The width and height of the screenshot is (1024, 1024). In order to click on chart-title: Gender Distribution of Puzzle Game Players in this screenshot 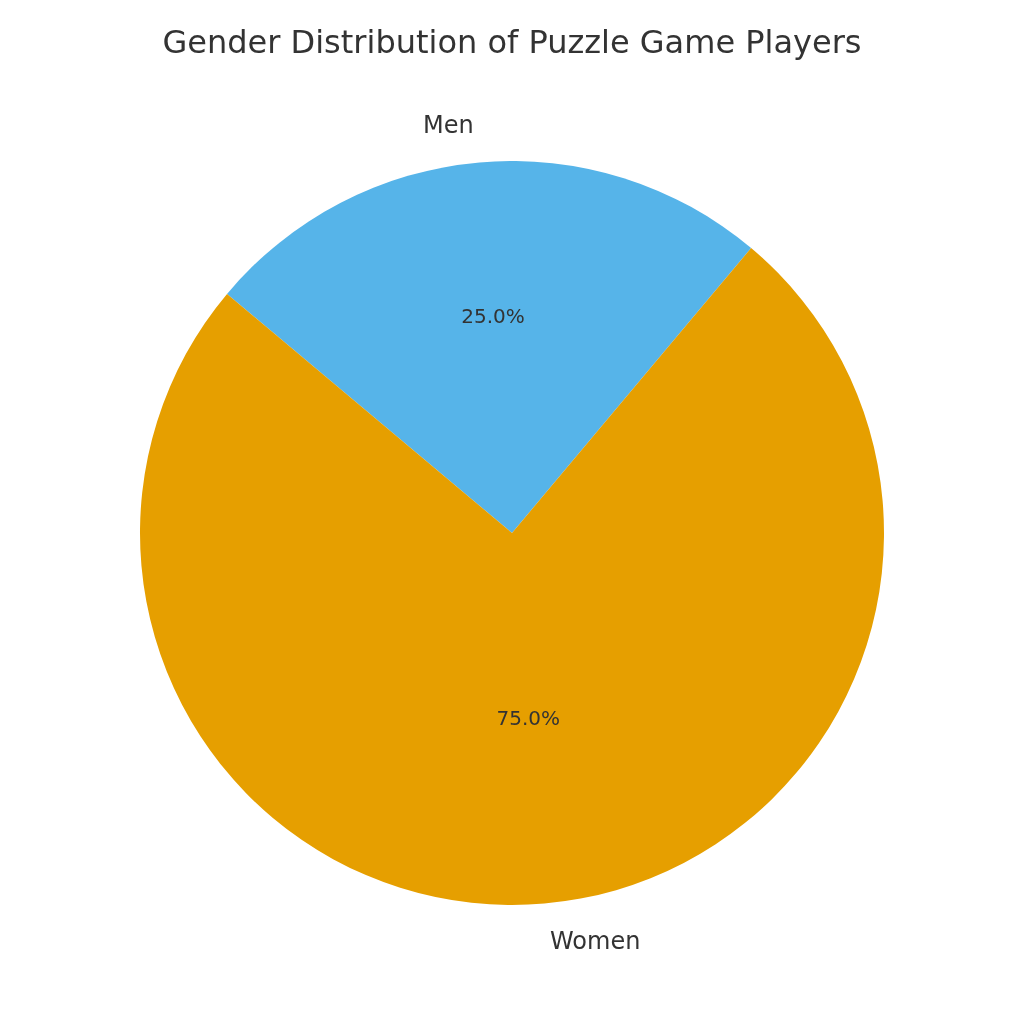, I will do `click(512, 42)`.